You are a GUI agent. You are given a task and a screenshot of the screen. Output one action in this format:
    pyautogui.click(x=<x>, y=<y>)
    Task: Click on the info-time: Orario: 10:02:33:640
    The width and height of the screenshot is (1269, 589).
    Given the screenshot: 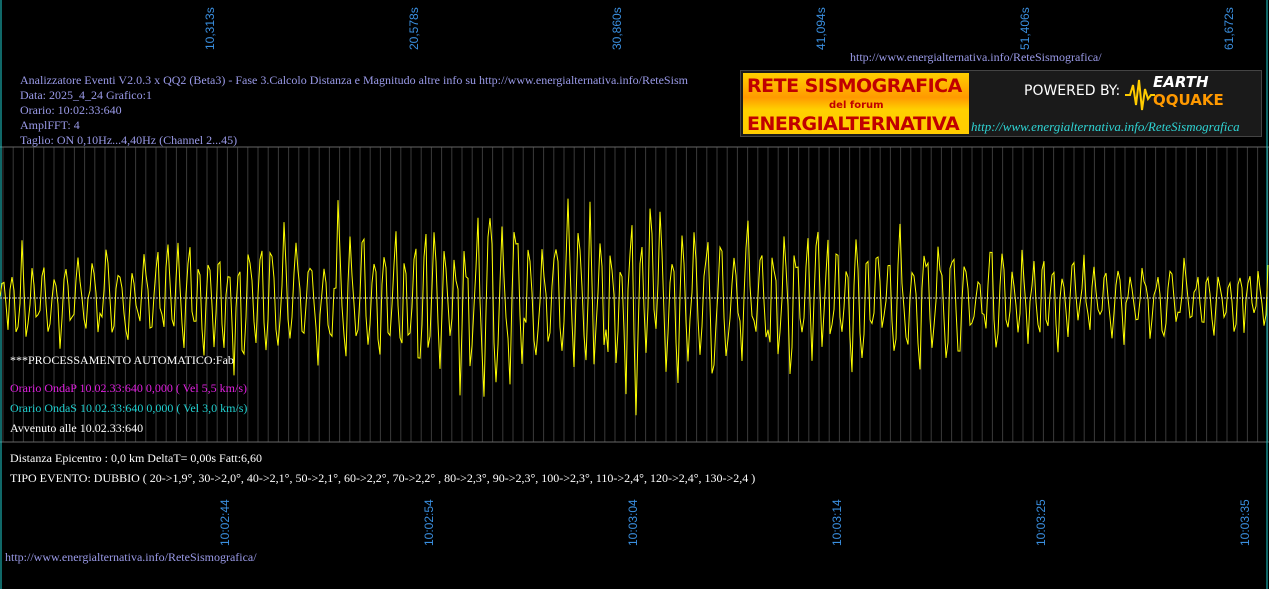 What is the action you would take?
    pyautogui.click(x=71, y=110)
    